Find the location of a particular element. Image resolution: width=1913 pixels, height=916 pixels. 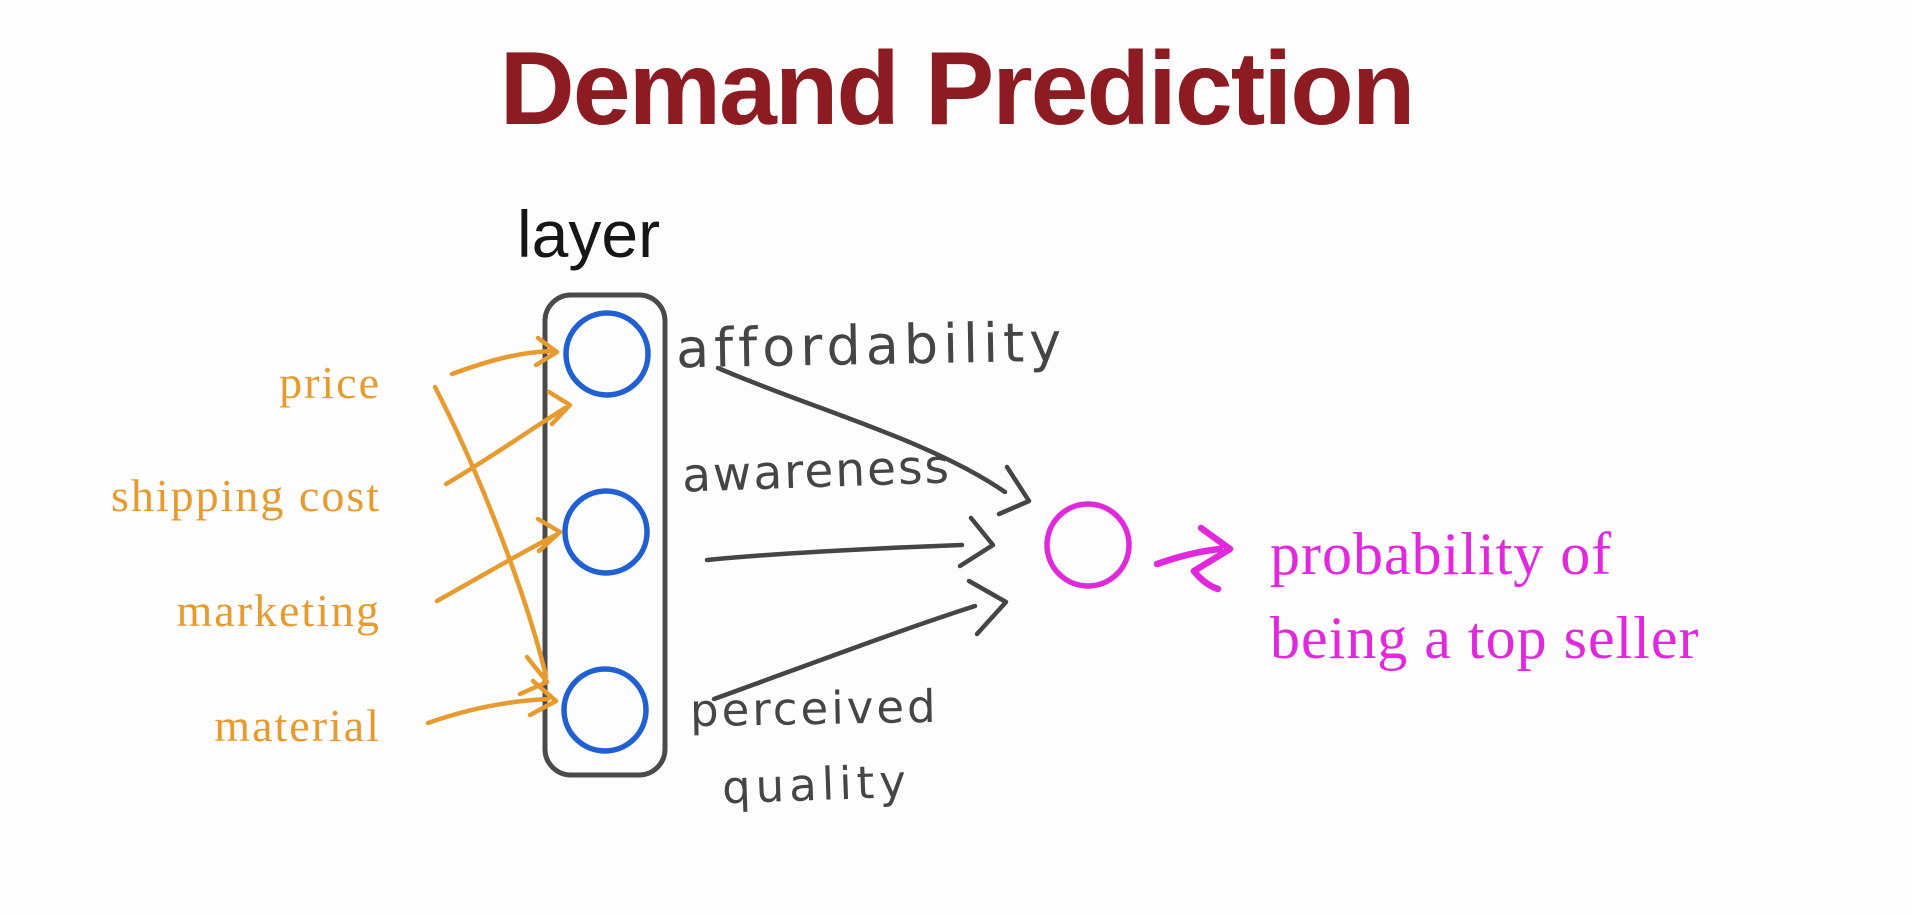

arrow-shipping-to-neuron1 is located at coordinates (508, 438).